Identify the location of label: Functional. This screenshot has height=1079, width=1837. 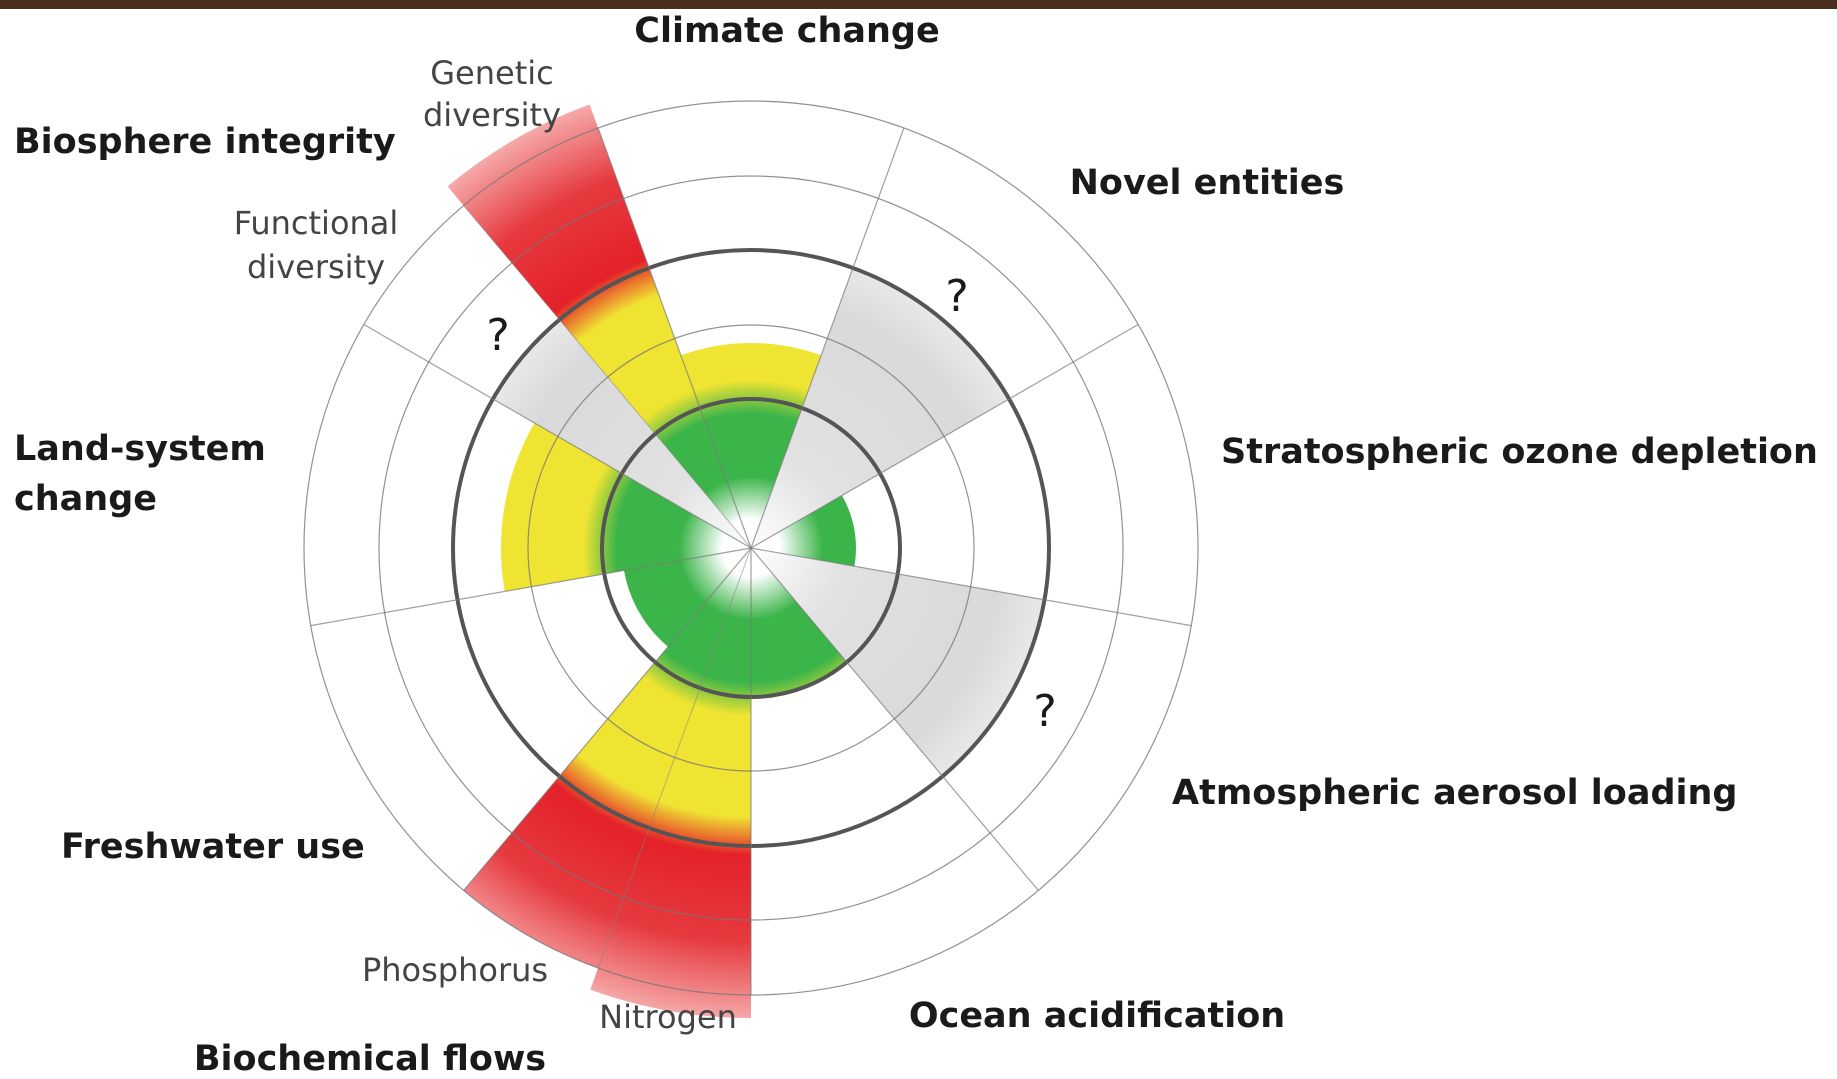
(316, 223).